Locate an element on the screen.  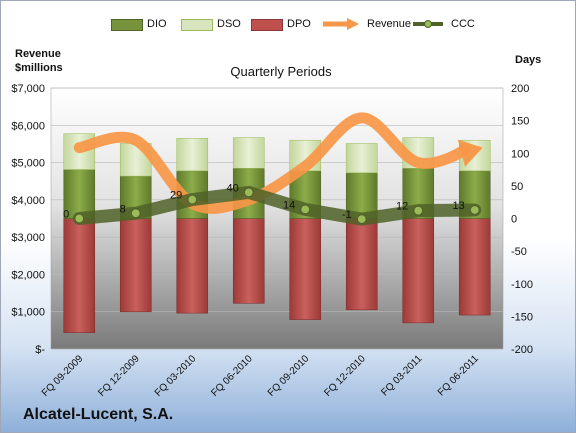
right-axis-tick-label: 150 is located at coordinates (520, 122).